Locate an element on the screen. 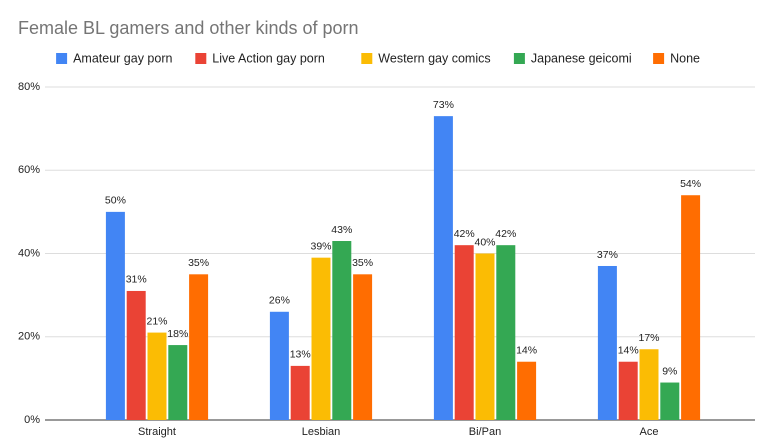 The image size is (768, 448). x-tick-label: Ace is located at coordinates (649, 432).